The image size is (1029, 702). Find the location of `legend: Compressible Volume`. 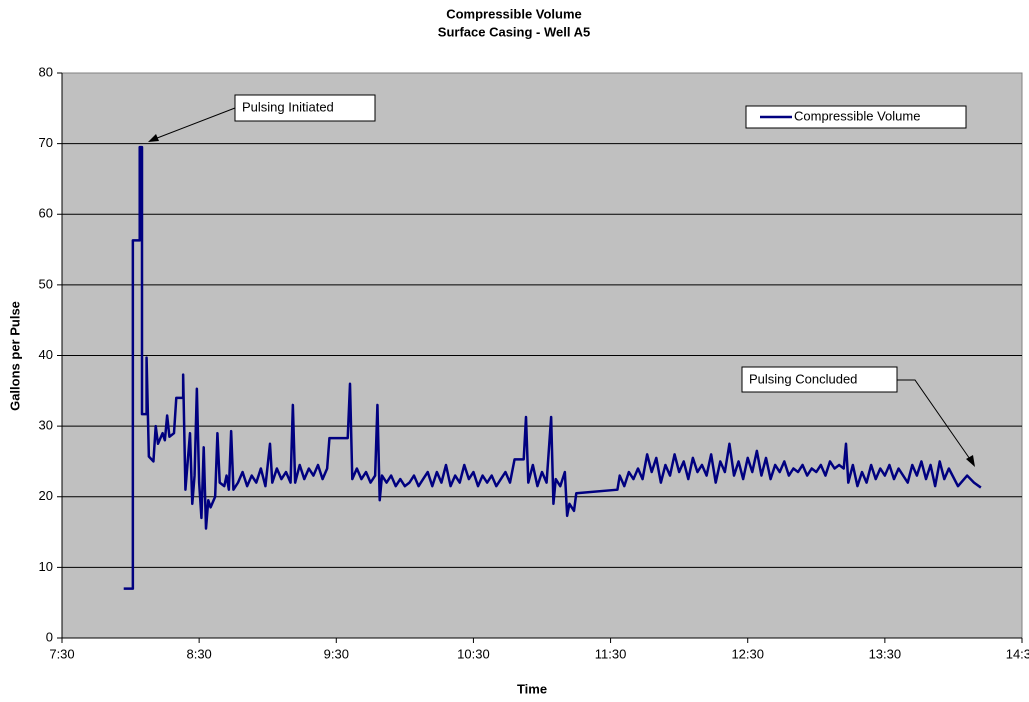

legend: Compressible Volume is located at coordinates (856, 117).